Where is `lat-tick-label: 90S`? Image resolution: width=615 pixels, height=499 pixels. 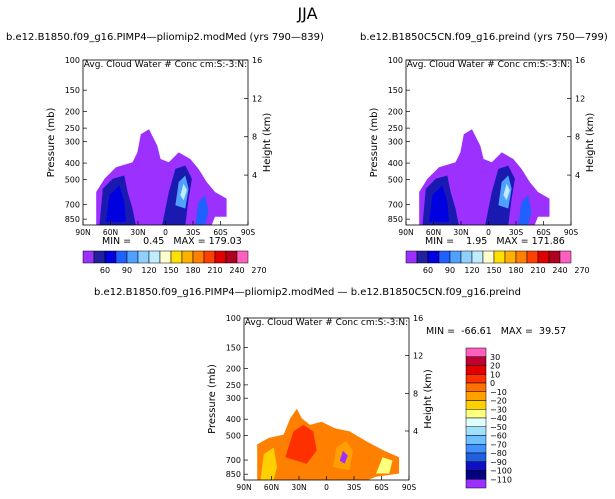
lat-tick-label: 90S is located at coordinates (248, 232).